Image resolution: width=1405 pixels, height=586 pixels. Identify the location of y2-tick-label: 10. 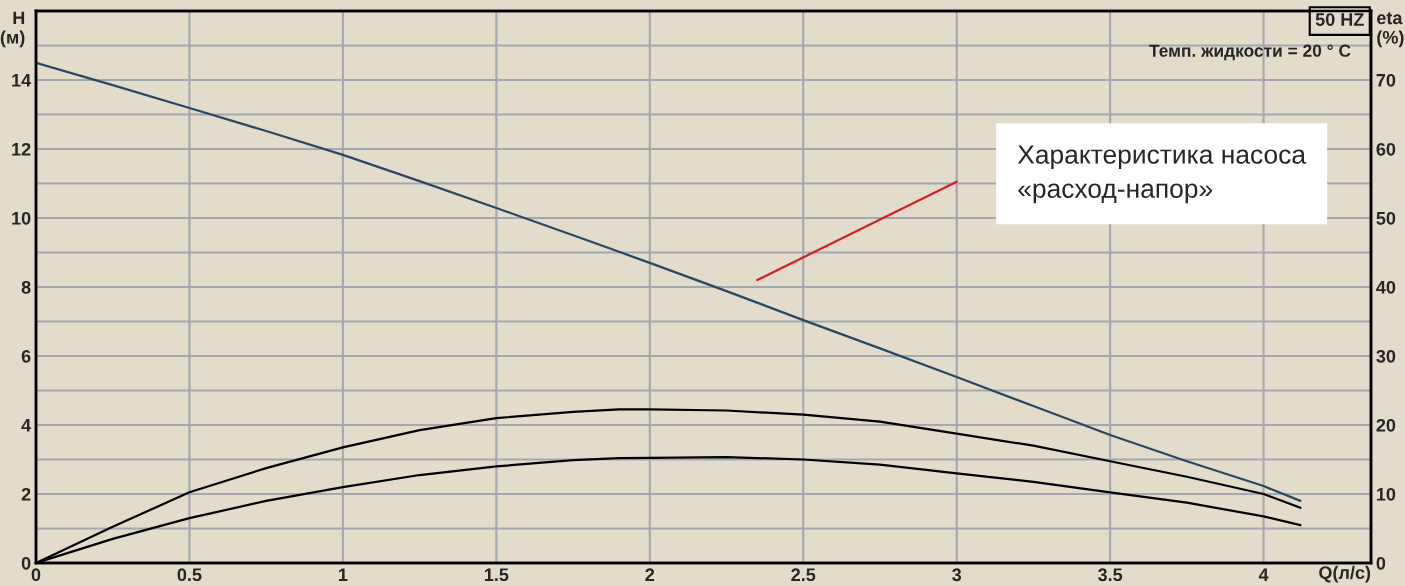
(1386, 494).